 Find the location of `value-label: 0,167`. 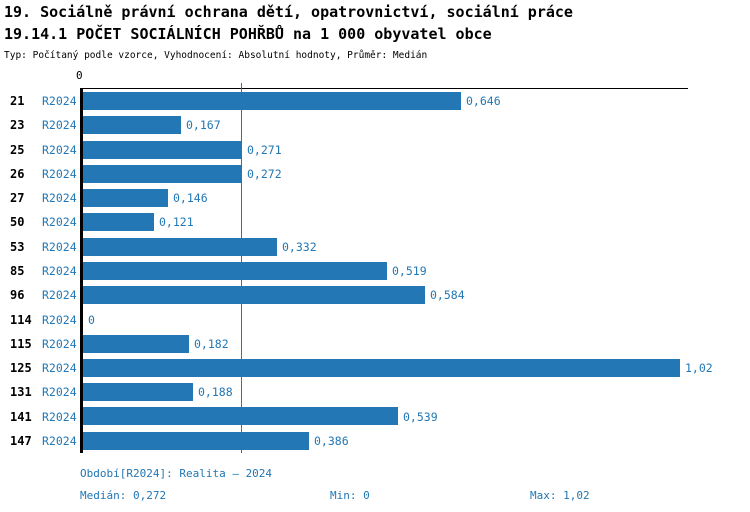

value-label: 0,167 is located at coordinates (203, 125).